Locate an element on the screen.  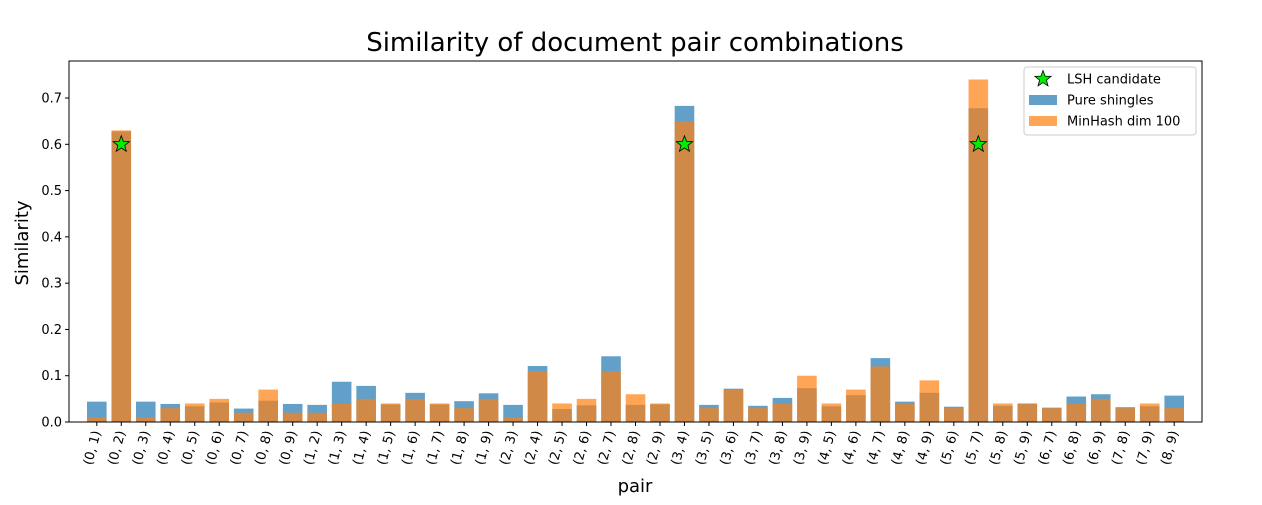
x-axis-label: pair is located at coordinates (635, 486).